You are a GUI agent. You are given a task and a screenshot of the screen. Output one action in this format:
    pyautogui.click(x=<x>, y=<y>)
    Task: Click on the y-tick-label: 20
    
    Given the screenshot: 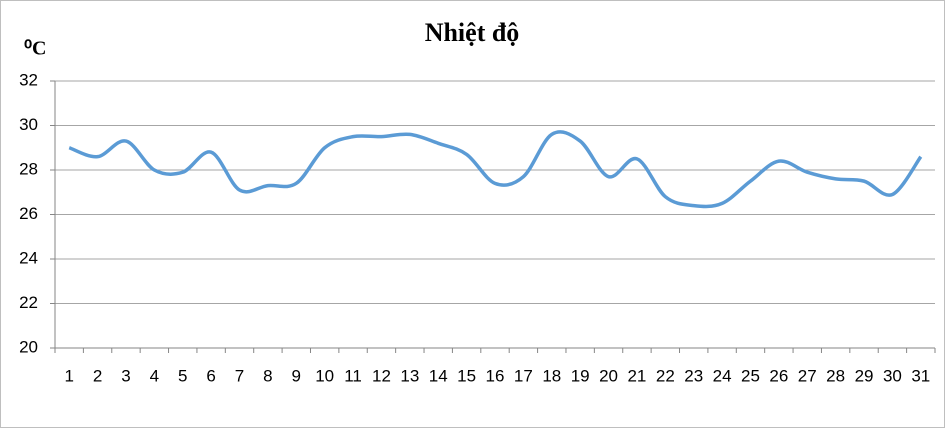 What is the action you would take?
    pyautogui.click(x=28, y=346)
    